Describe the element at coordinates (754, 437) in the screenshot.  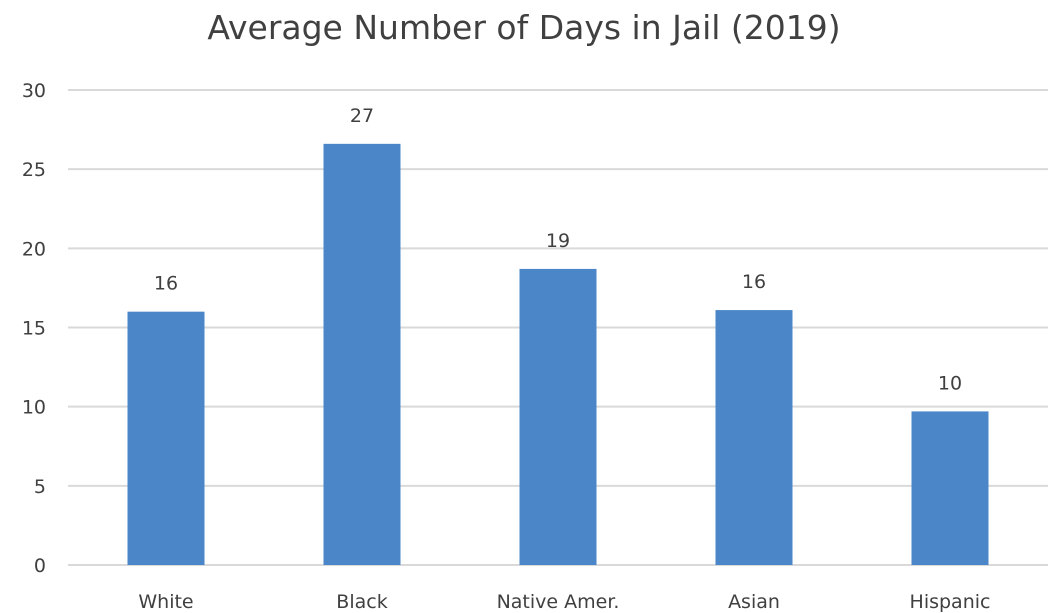
I see `bar-asian` at that location.